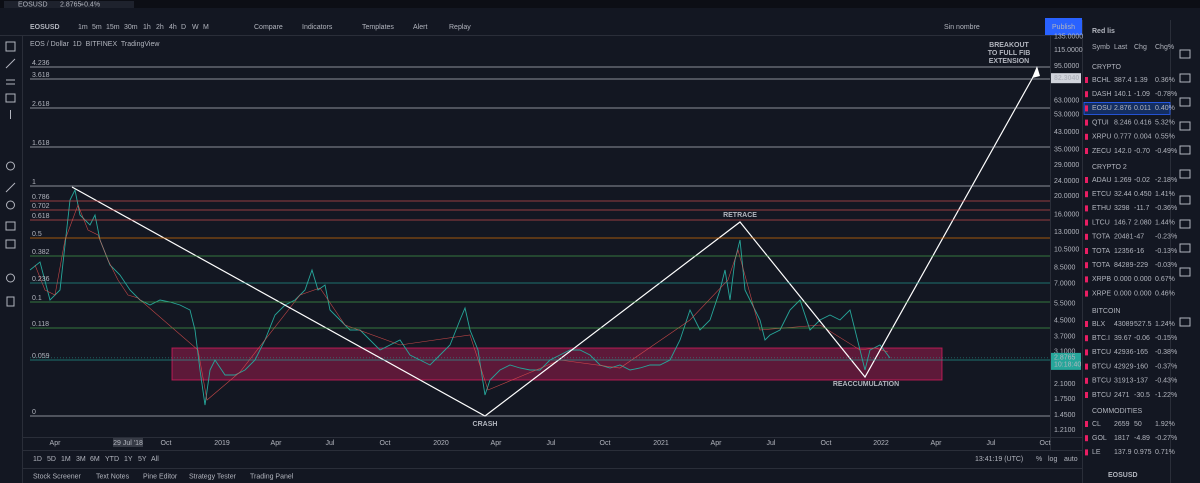 The height and width of the screenshot is (483, 1200). What do you see at coordinates (1166, 208) in the screenshot?
I see `watchlist-cell: -0.36%` at bounding box center [1166, 208].